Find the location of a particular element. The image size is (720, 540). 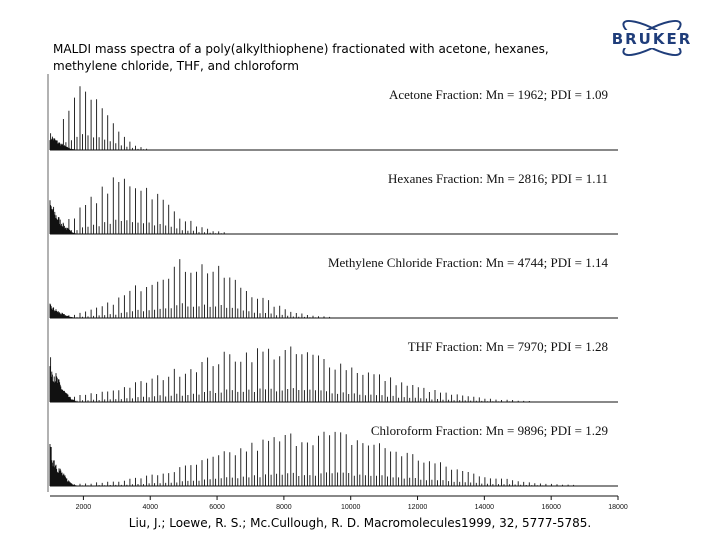

title-line-2: methylene chloride, THF, and chloroform is located at coordinates (176, 66).